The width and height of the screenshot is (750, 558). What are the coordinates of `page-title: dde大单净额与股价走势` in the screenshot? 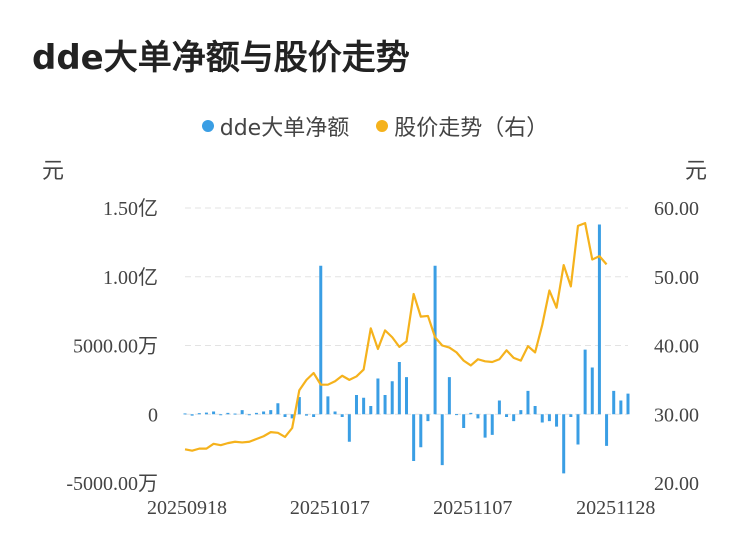 It's located at (221, 58).